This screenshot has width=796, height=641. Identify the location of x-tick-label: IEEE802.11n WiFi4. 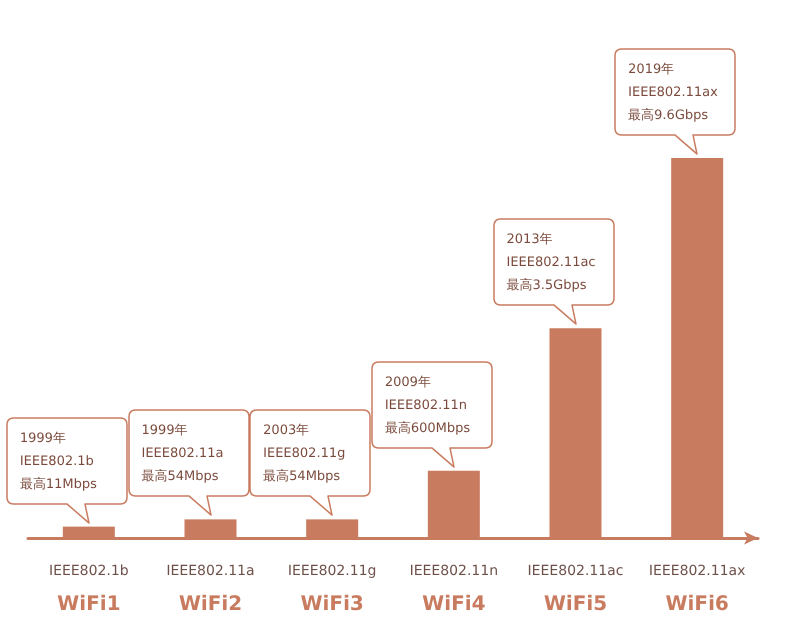
(454, 589).